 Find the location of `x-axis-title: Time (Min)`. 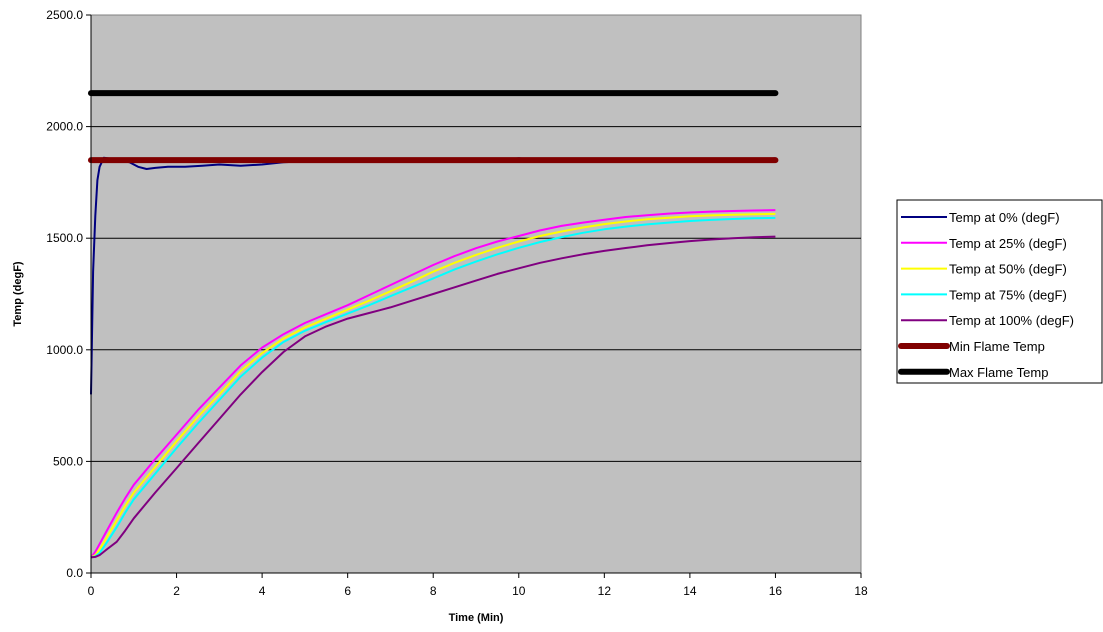

x-axis-title: Time (Min) is located at coordinates (476, 618).